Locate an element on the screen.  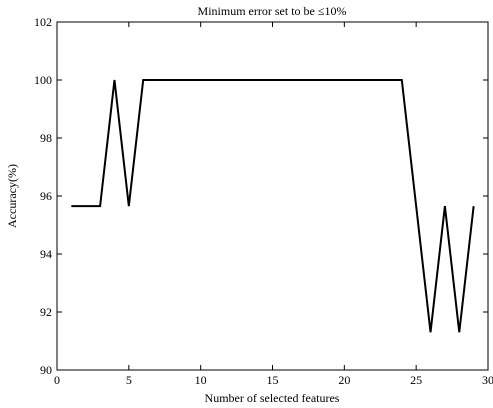
y-tick-label: 100 is located at coordinates (43, 80).